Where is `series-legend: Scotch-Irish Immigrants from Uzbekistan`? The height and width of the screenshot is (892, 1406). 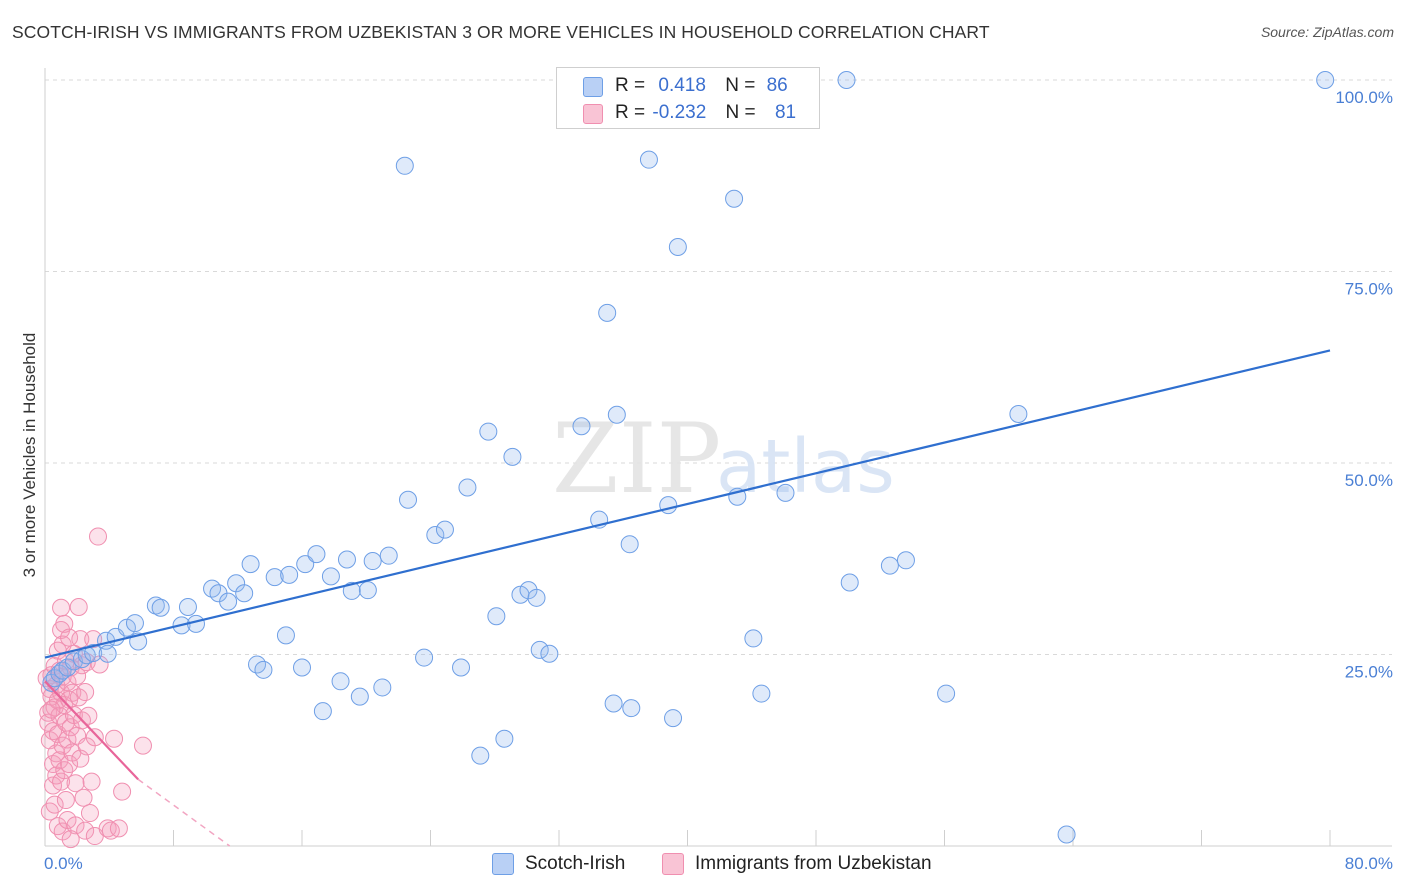
series-legend: Scotch-Irish Immigrants from Uzbekistan is located at coordinates (703, 865).